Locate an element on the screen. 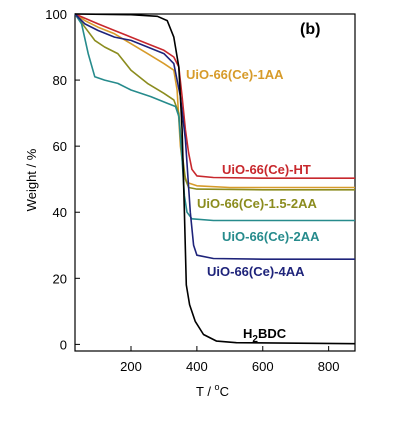 The height and width of the screenshot is (434, 416). h2bdc-part-h: H is located at coordinates (247, 333).